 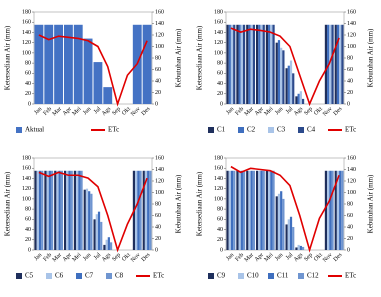 What do you see at coordinates (350, 216) in the screenshot?
I see `y2-tick-label: 60` at bounding box center [350, 216].